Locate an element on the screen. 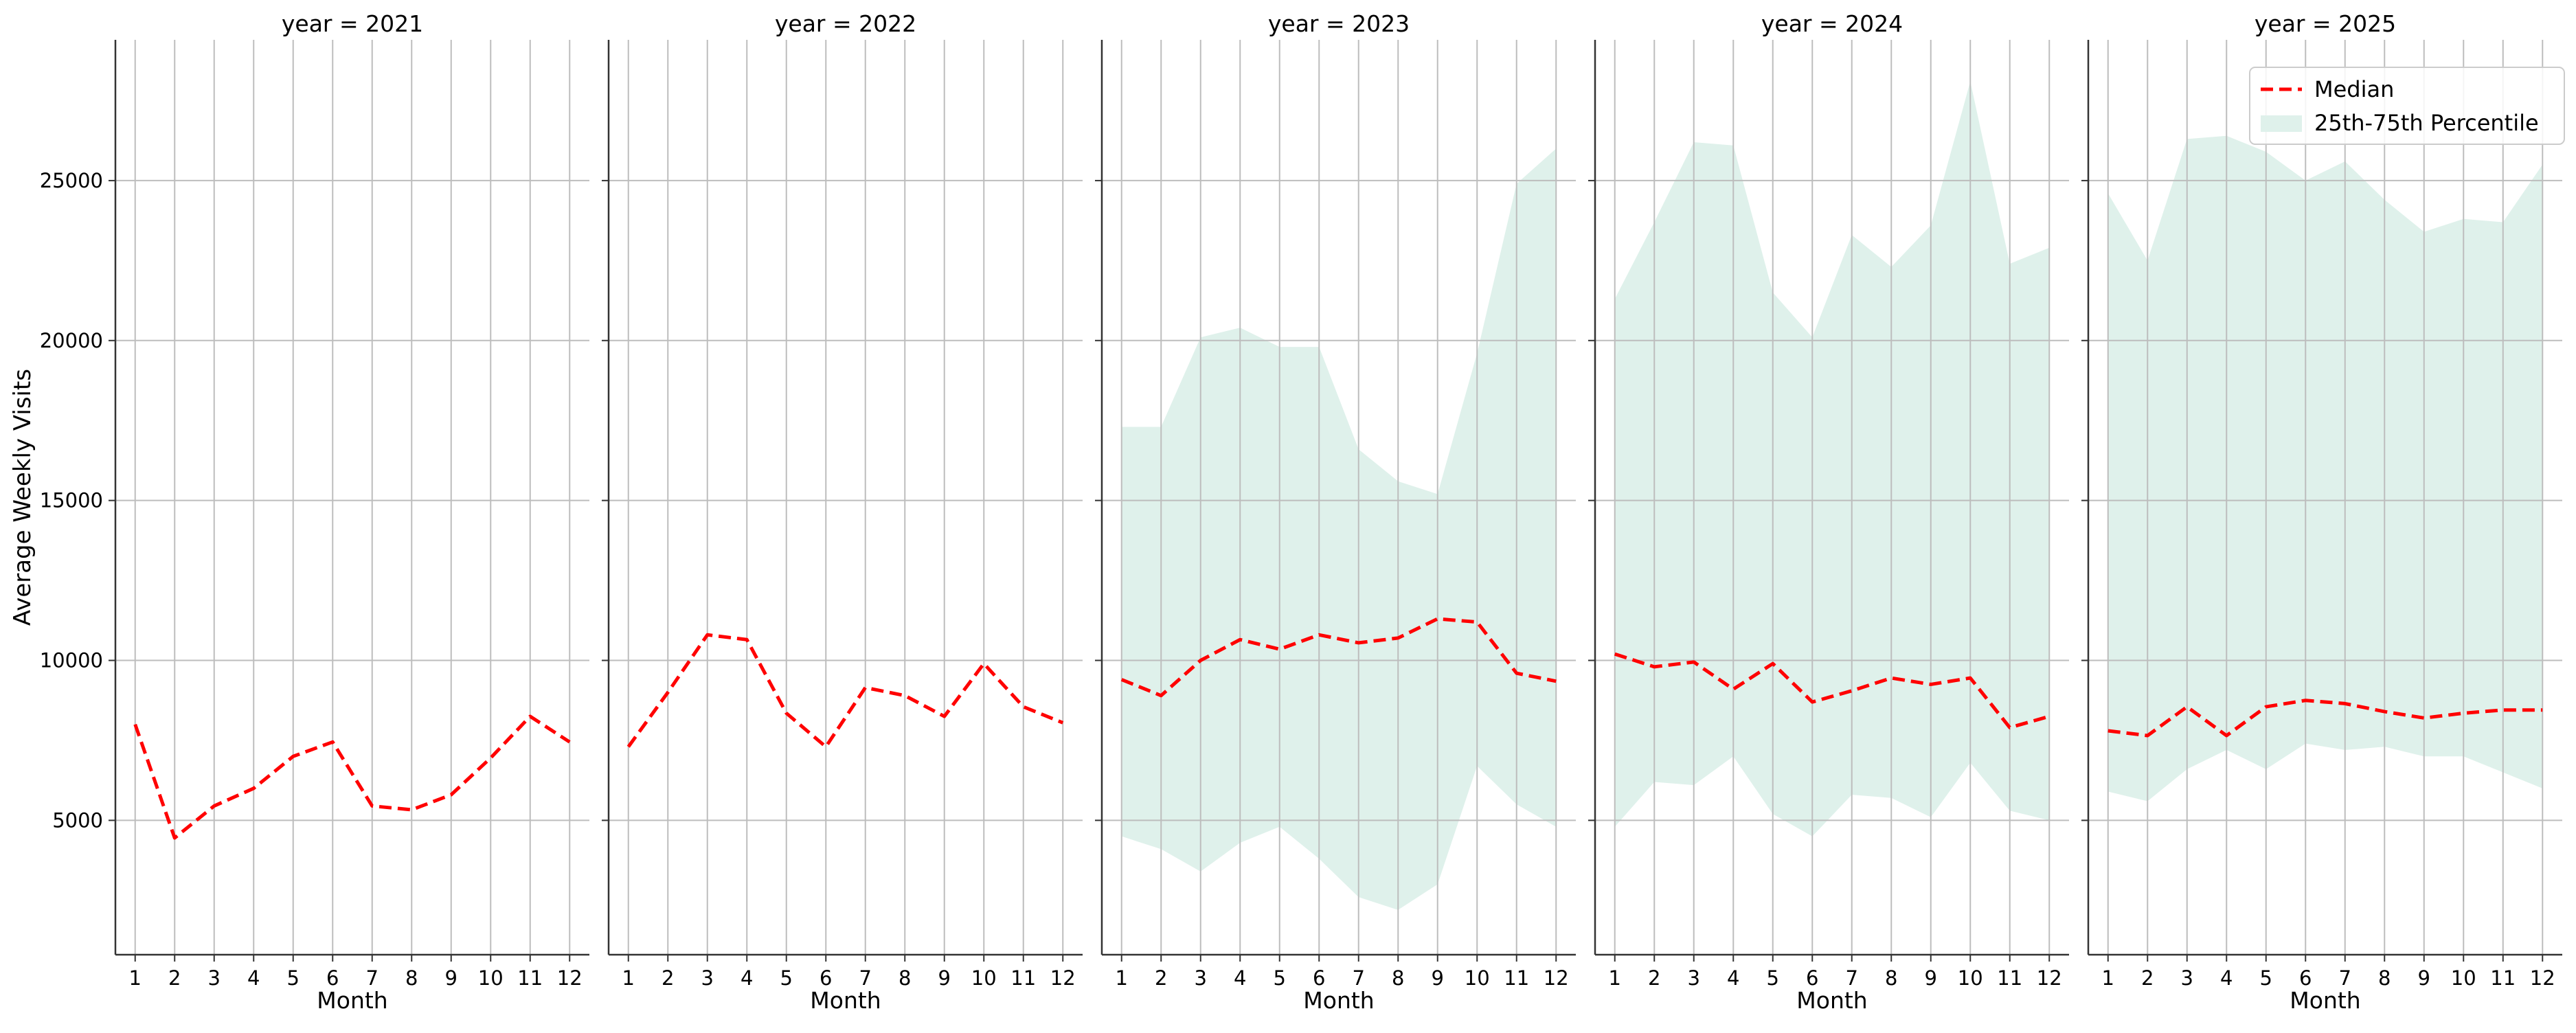 This screenshot has width=2576, height=1033. facet-title: year = 2025 is located at coordinates (2325, 24).